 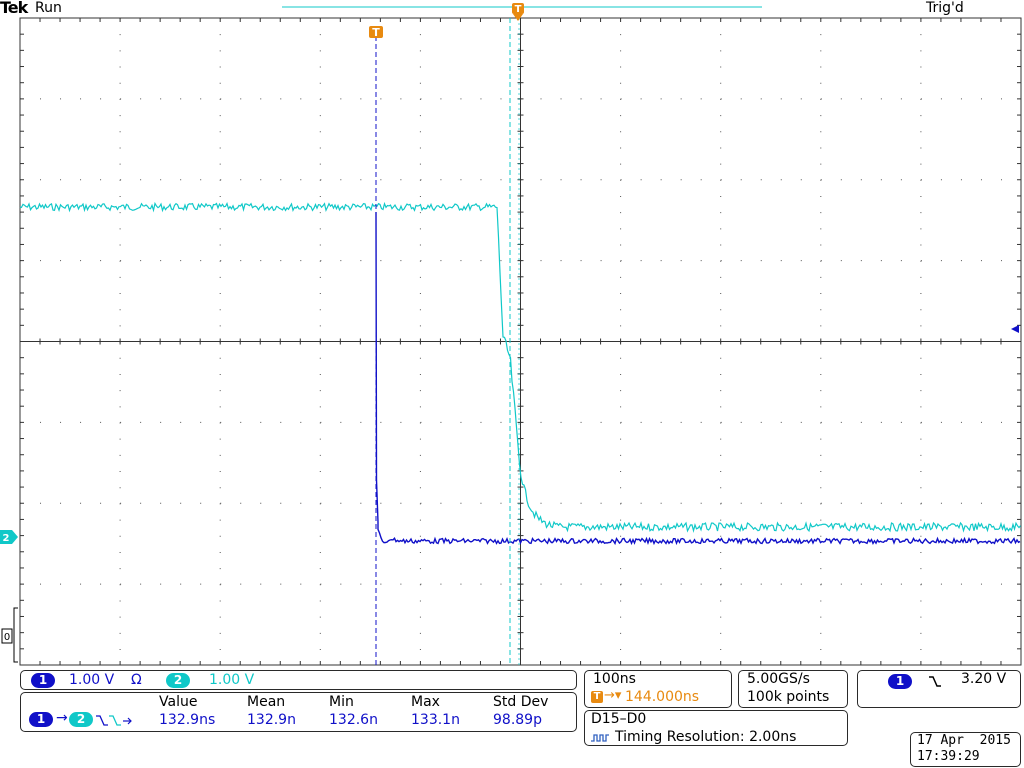 I want to click on falling-edge-delay-icon, so click(x=114, y=720).